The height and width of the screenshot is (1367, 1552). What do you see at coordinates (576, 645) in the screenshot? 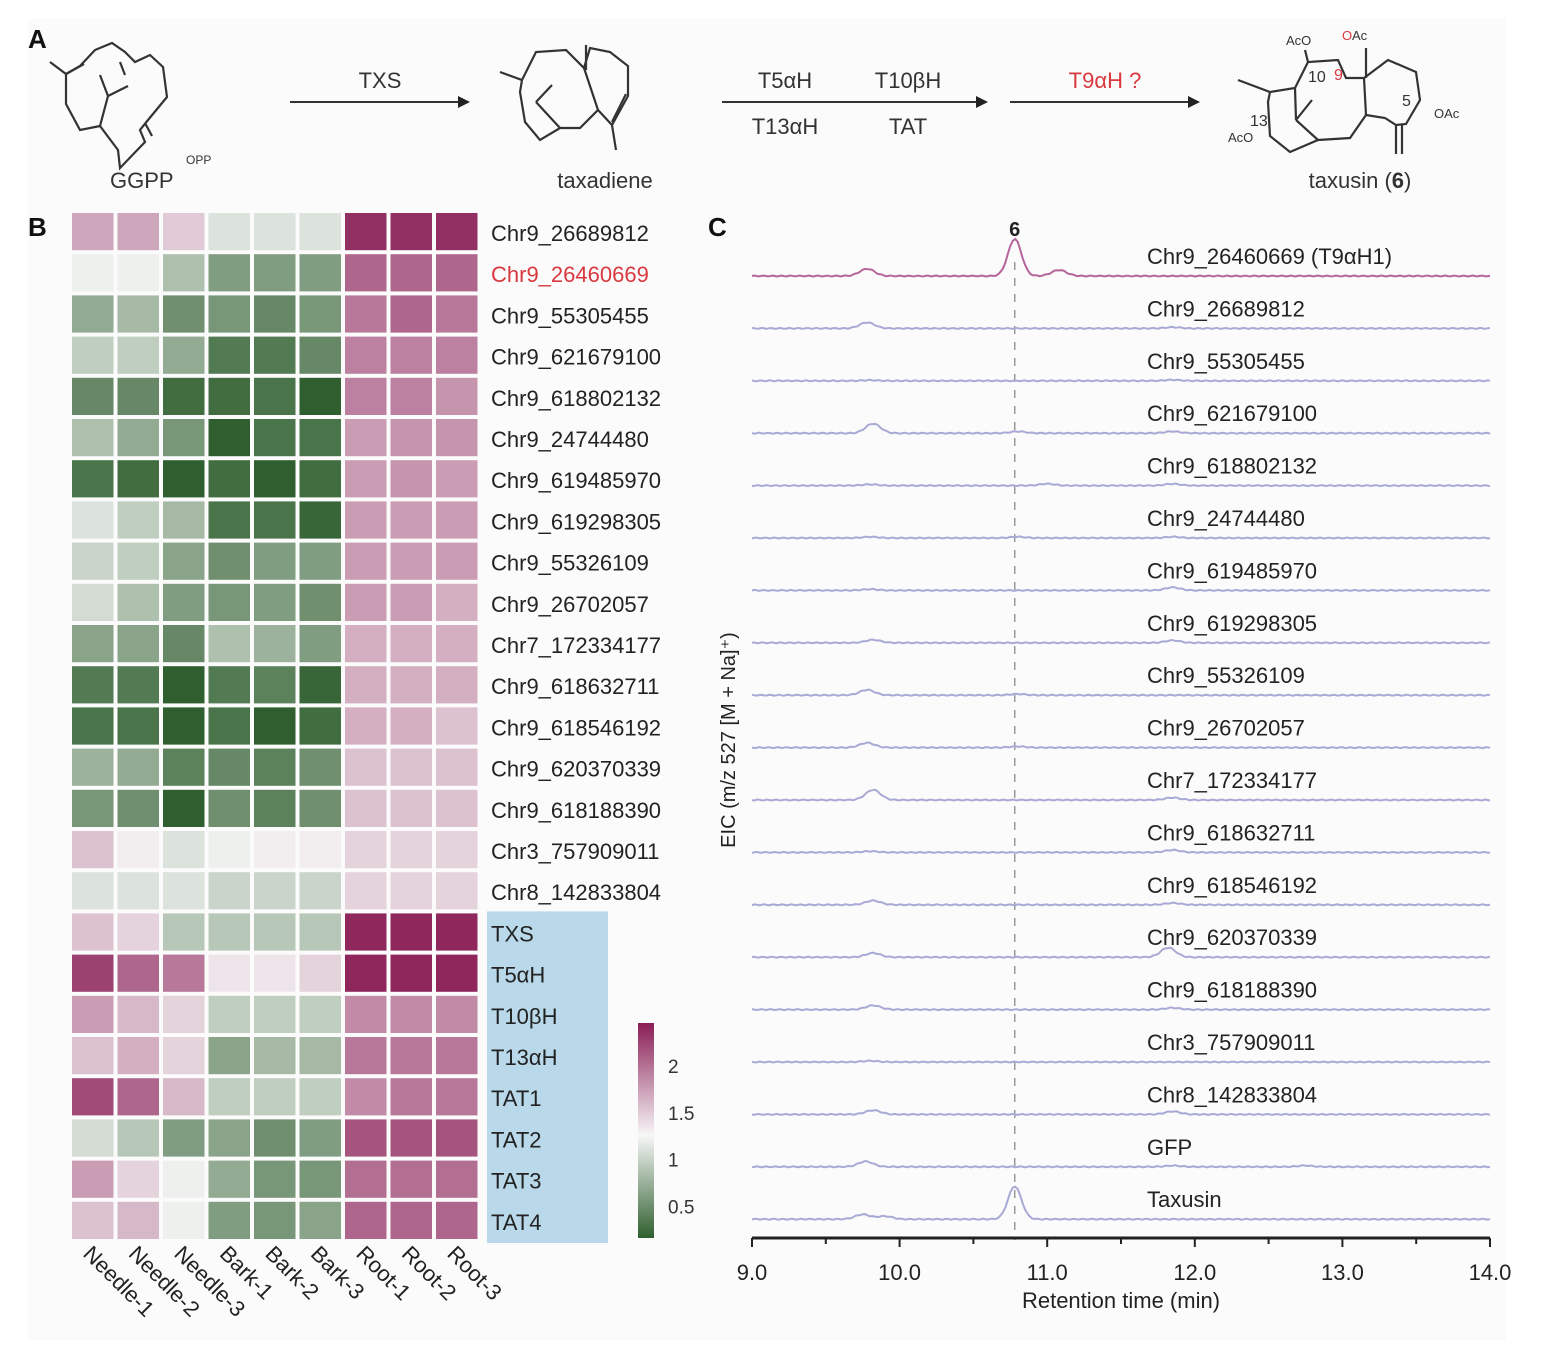
I see `heatmap-row-label: Chr7_172334177` at bounding box center [576, 645].